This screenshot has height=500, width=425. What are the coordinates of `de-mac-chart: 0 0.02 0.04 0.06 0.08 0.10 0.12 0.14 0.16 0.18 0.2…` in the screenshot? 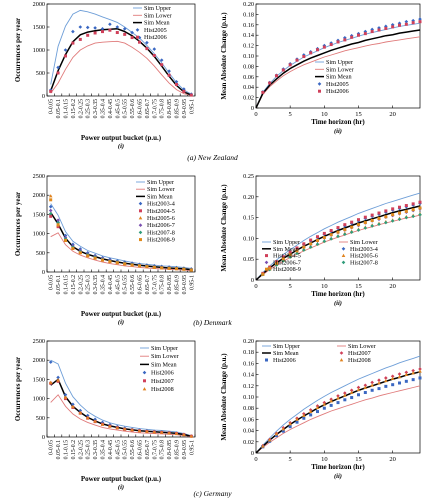 It's located at (321, 409).